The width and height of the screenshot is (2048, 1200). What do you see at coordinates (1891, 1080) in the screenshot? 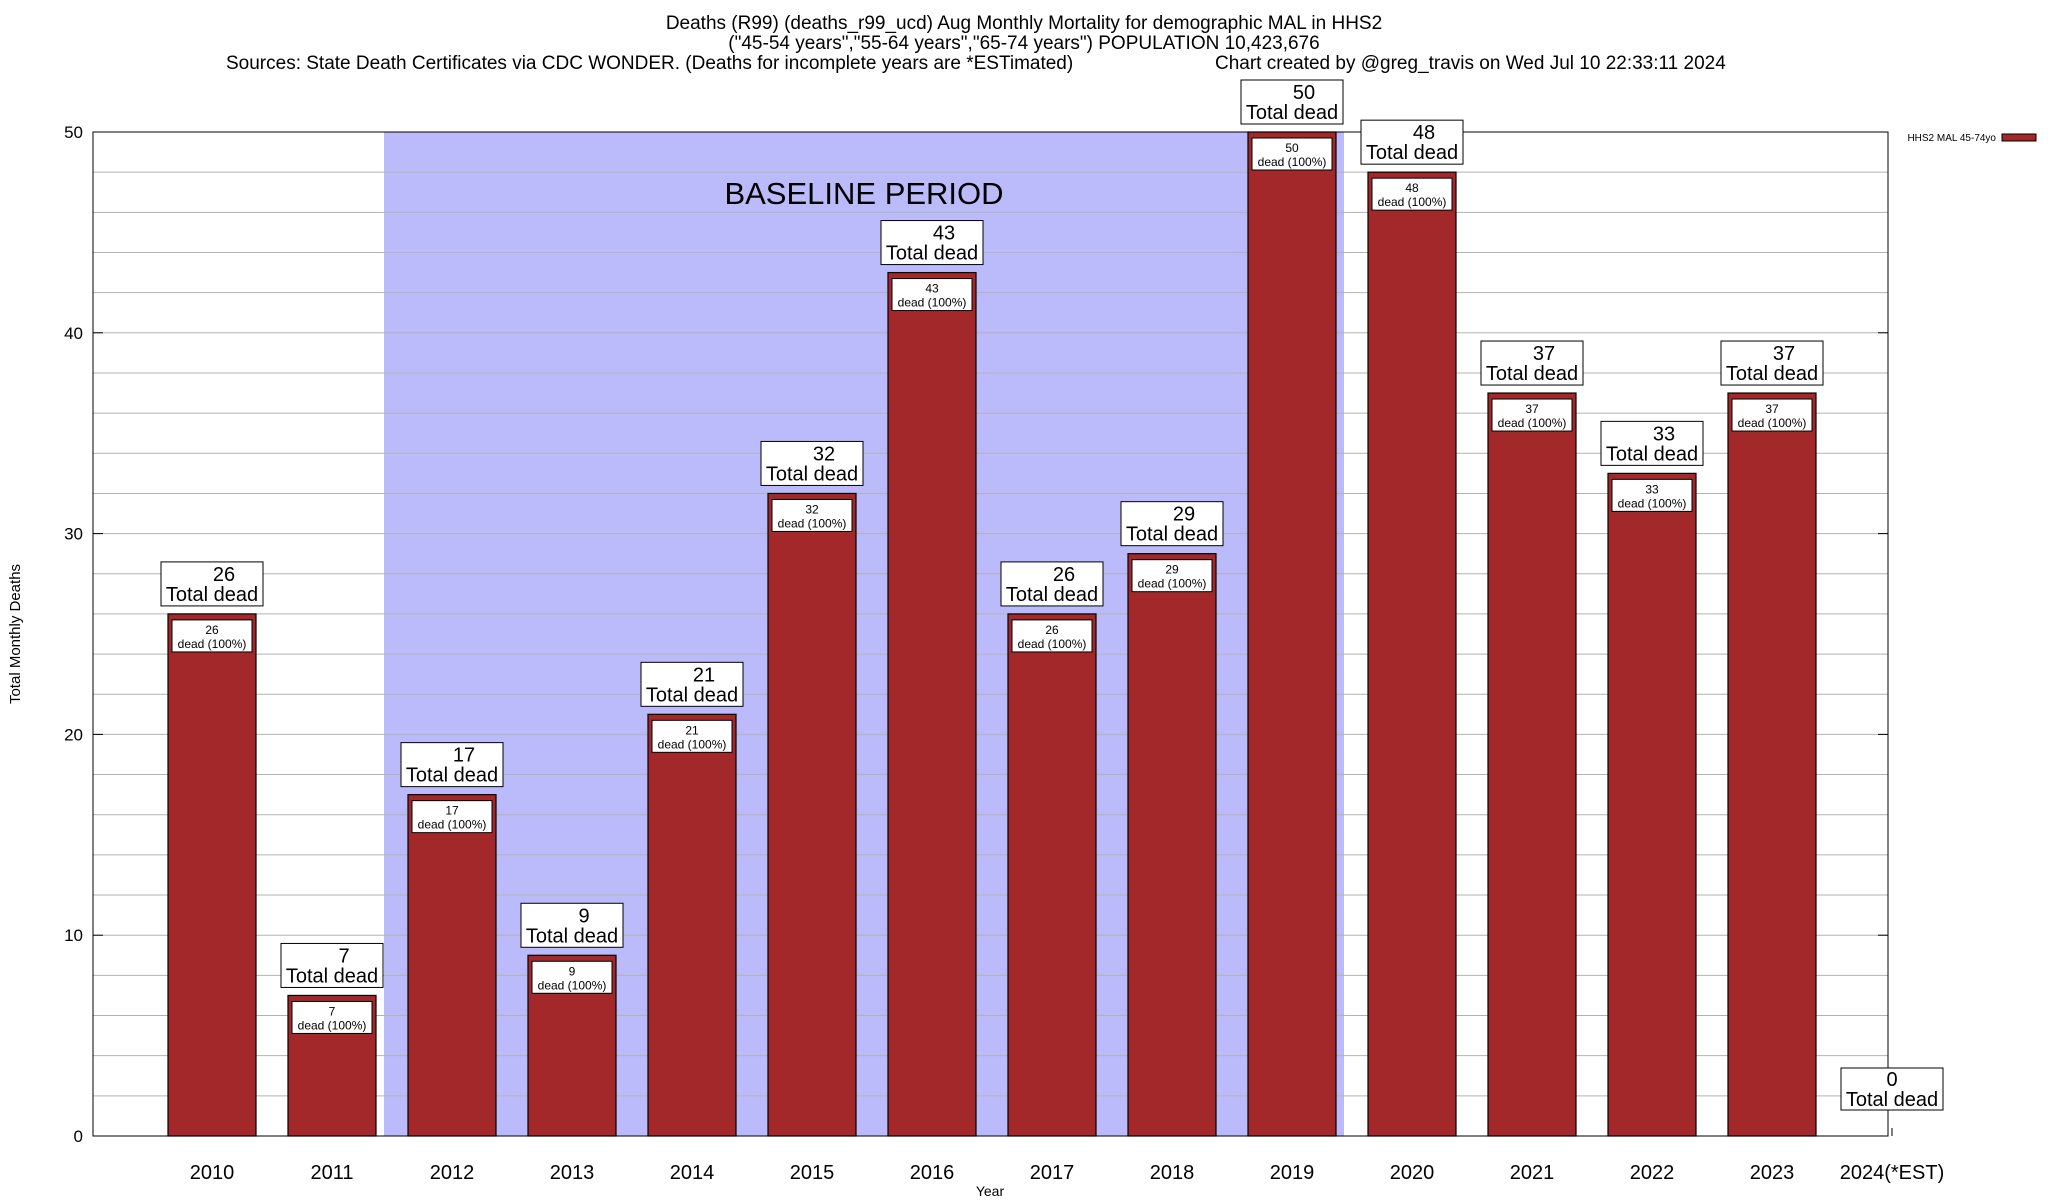
I see `bar-total-value: 0` at bounding box center [1891, 1080].